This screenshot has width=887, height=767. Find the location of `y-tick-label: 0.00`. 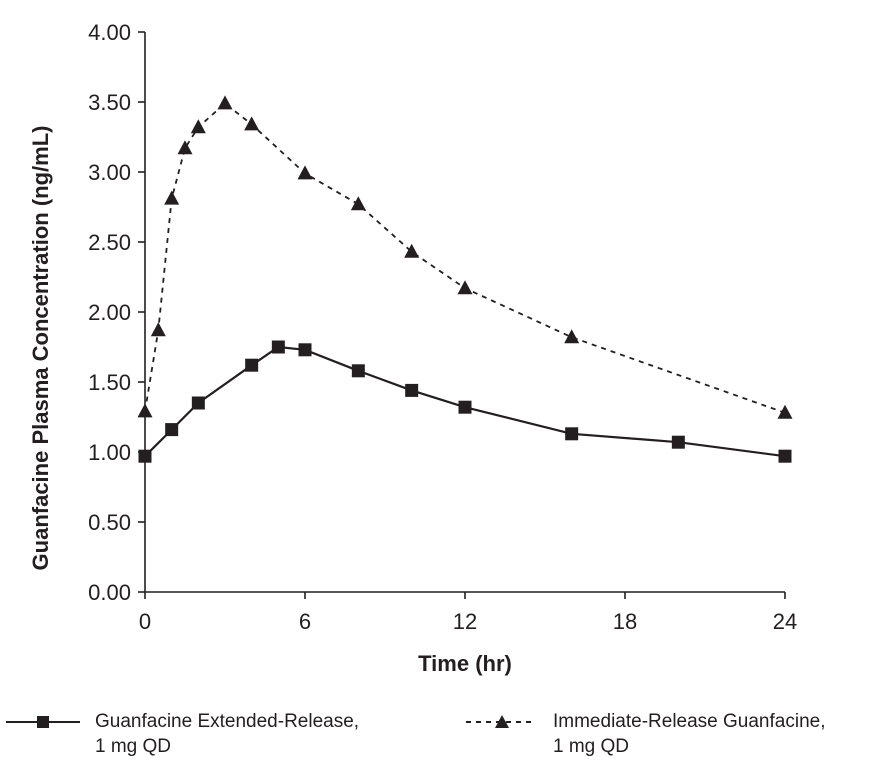

y-tick-label: 0.00 is located at coordinates (109, 592).